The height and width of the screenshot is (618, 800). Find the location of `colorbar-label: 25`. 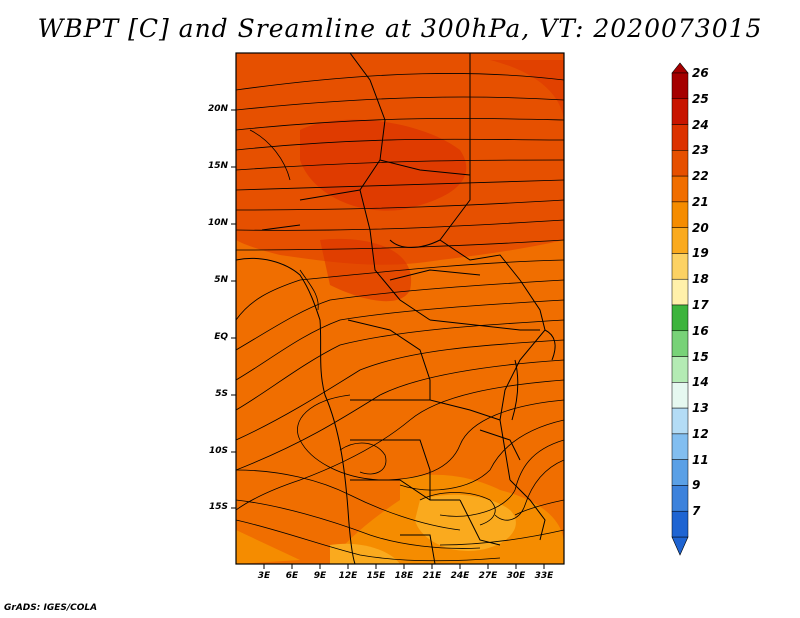

colorbar-label: 25 is located at coordinates (700, 98).